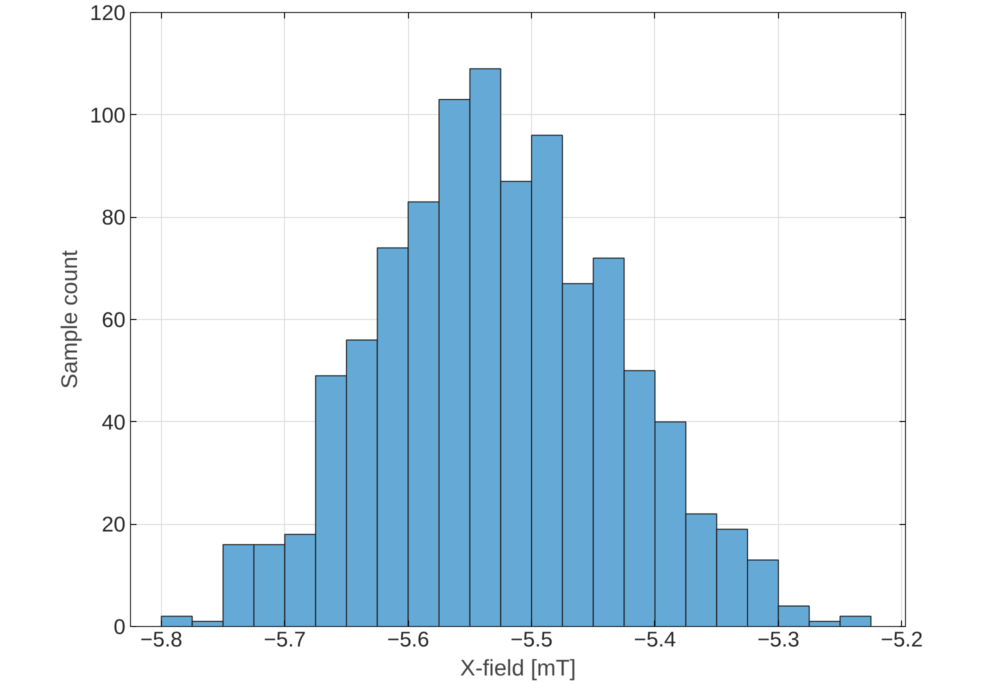  Describe the element at coordinates (531, 640) in the screenshot. I see `x-tick-label: −5.5` at that location.